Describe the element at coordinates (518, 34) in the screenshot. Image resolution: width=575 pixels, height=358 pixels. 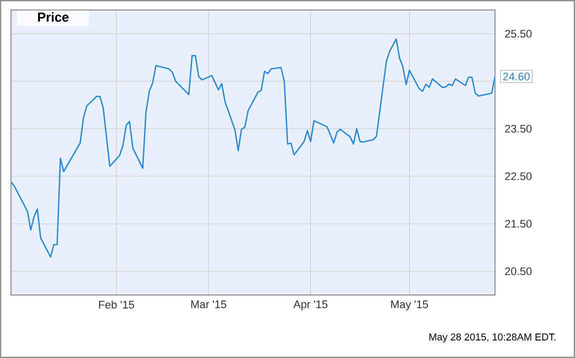
I see `y-tick-label: 25.50` at that location.